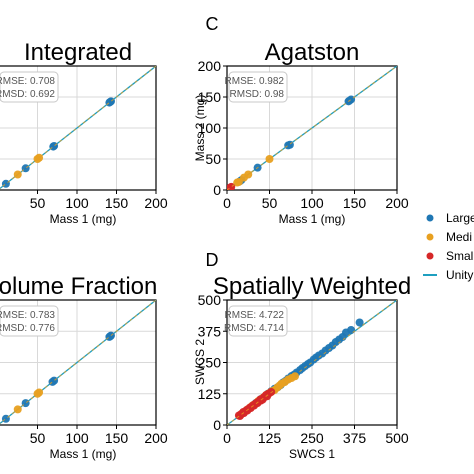  What do you see at coordinates (459, 256) in the screenshot?
I see `legend-label-small: Smal` at bounding box center [459, 256].